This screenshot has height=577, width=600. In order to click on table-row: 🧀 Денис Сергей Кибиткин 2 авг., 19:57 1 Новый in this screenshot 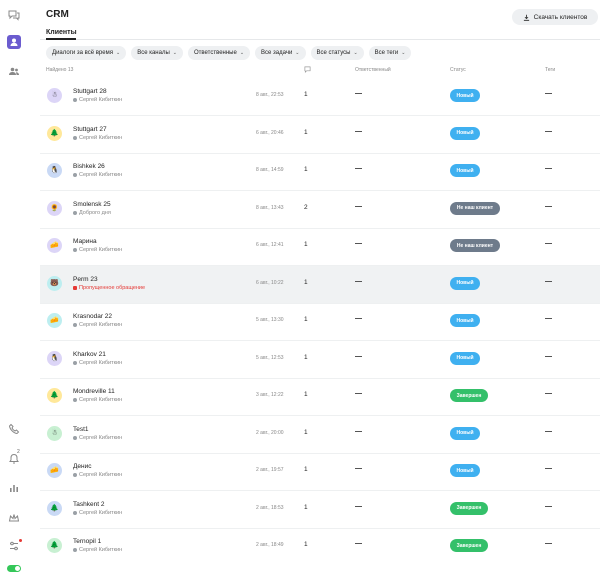, I will do `click(320, 471)`.